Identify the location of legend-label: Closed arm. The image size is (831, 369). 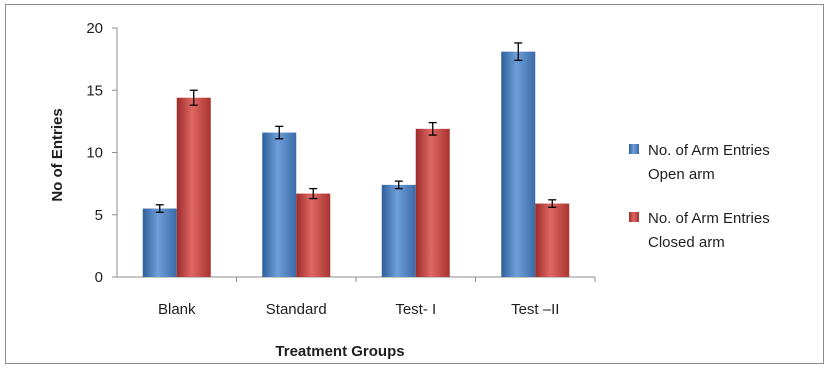
(686, 242).